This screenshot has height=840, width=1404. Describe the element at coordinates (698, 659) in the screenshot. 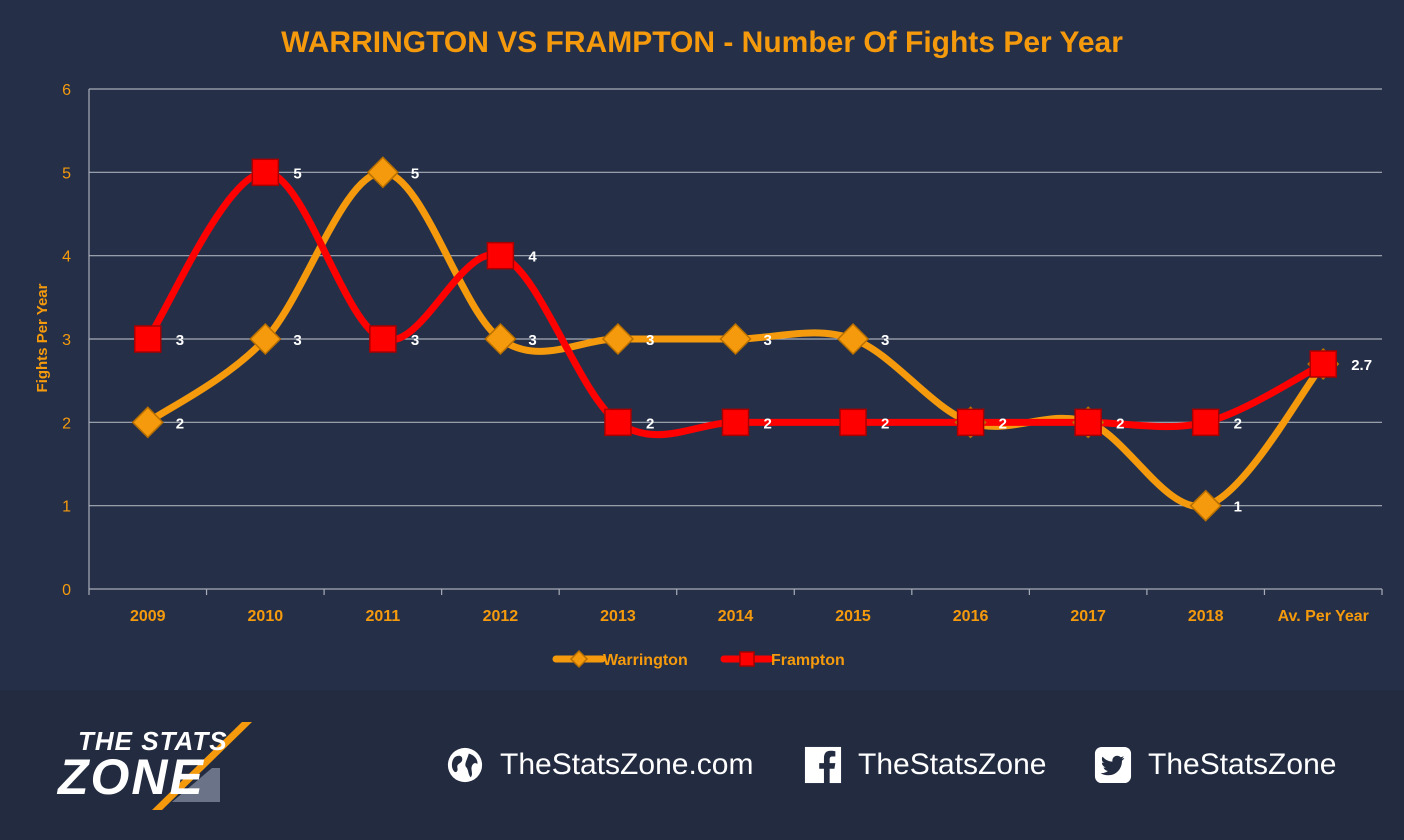

I see `legend: Warrington Frampton` at that location.